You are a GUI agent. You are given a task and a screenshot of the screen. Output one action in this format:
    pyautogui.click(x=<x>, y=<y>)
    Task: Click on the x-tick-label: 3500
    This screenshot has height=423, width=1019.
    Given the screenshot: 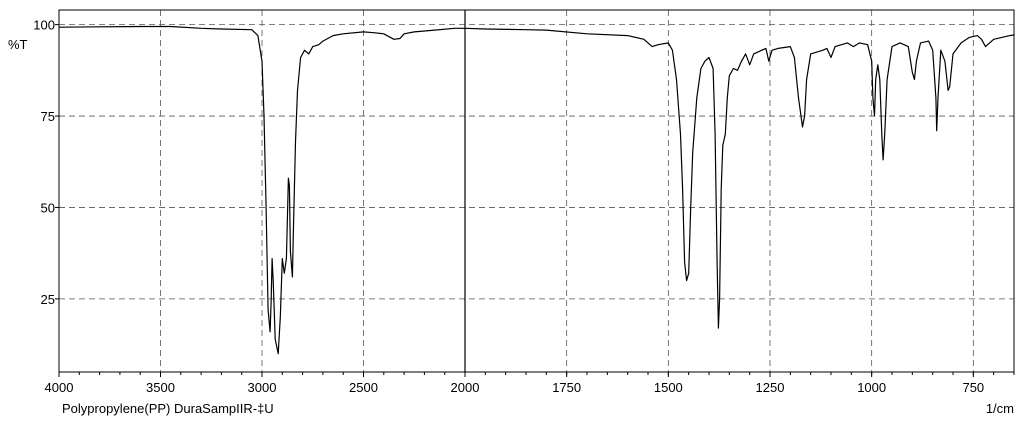 What is the action you would take?
    pyautogui.click(x=160, y=387)
    